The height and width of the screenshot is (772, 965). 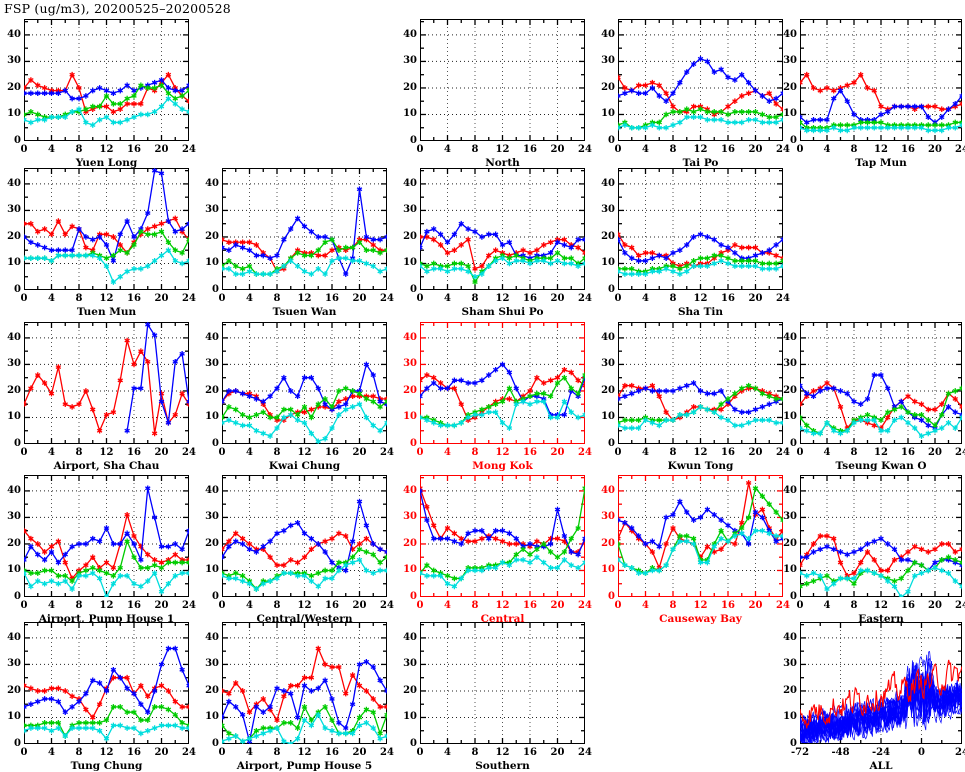 What do you see at coordinates (304, 766) in the screenshot?
I see `panel-title-airport-pump-house-5: Airport, Pump House 5` at bounding box center [304, 766].